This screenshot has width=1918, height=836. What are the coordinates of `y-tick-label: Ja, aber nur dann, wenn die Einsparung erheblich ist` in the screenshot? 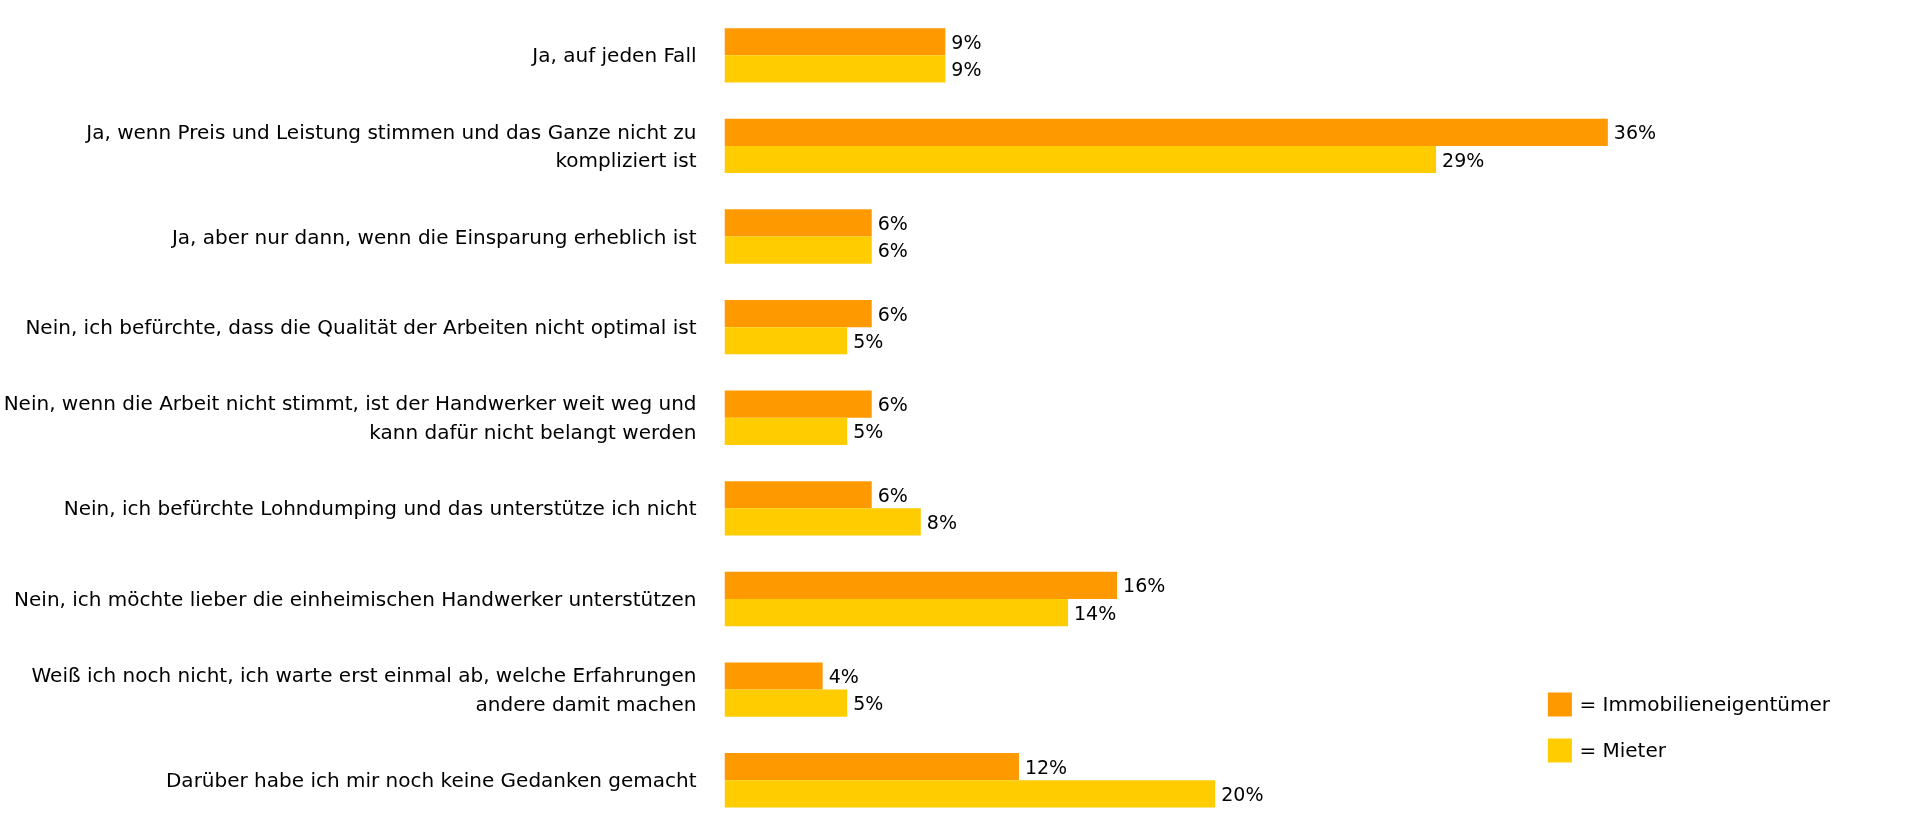 It's located at (433, 236).